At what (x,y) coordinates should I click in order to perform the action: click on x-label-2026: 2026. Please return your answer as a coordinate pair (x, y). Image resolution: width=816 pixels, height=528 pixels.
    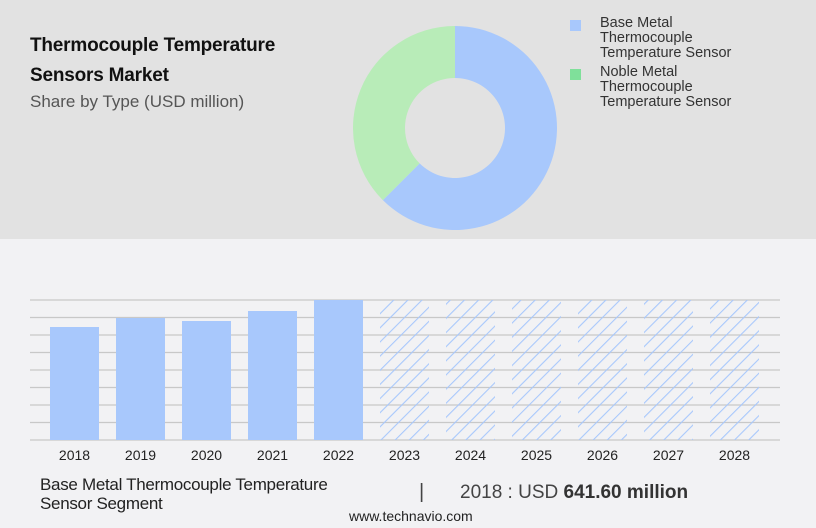
    Looking at the image, I should click on (602, 455).